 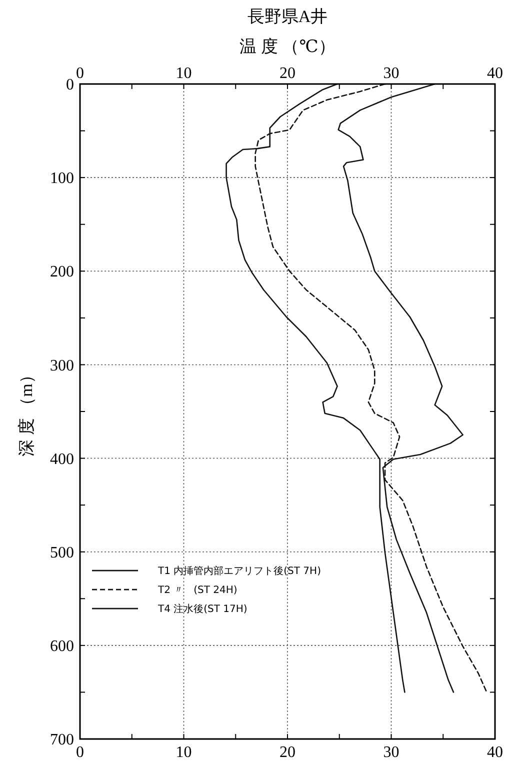 I want to click on legend-label: T4 注水後(ST 17H), so click(x=202, y=609).